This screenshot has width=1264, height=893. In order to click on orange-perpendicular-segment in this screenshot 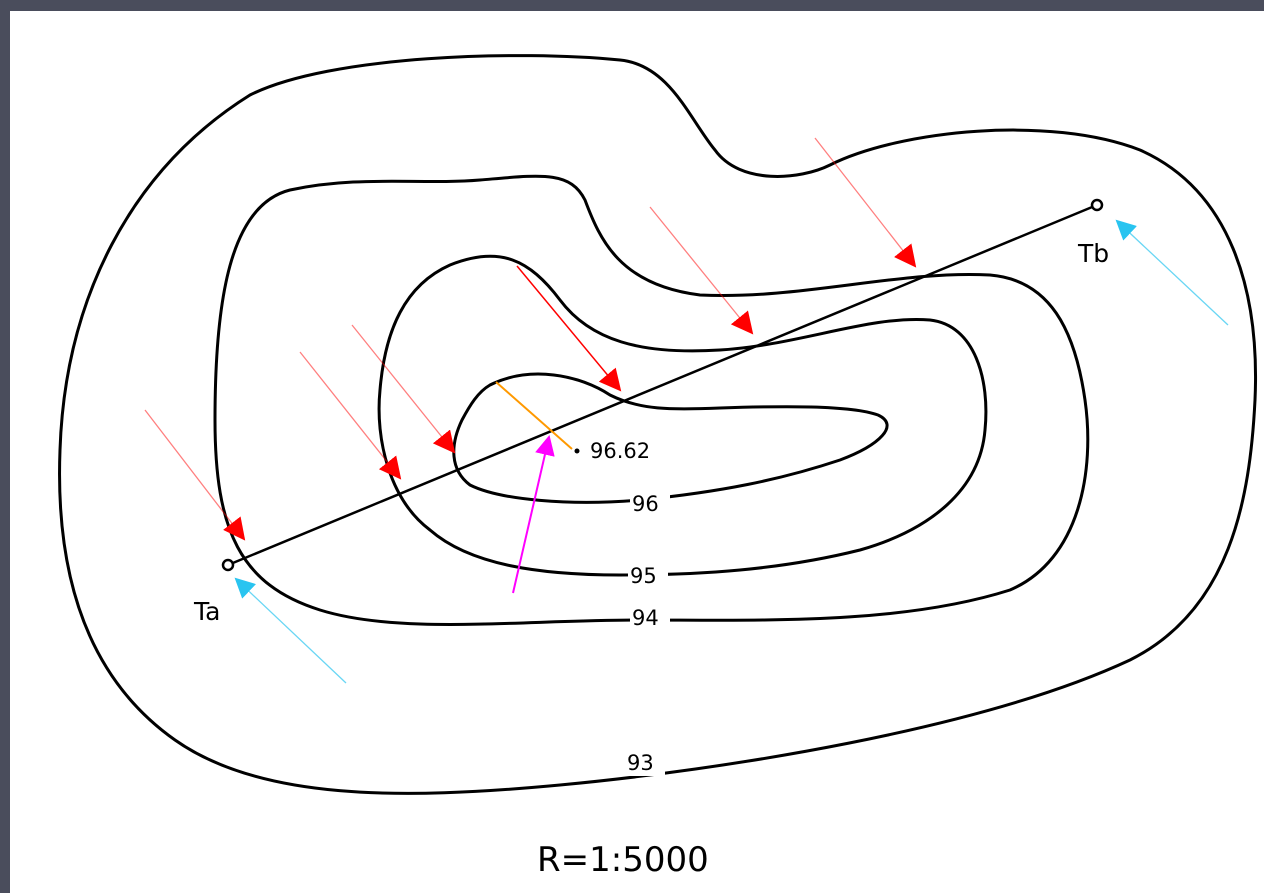, I will do `click(534, 415)`.